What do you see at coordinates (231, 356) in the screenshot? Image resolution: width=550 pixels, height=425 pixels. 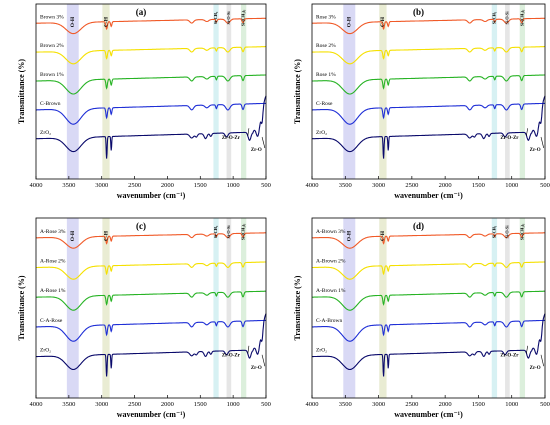 I see `annotation-label-1: Zr-O-Zr` at bounding box center [231, 356].